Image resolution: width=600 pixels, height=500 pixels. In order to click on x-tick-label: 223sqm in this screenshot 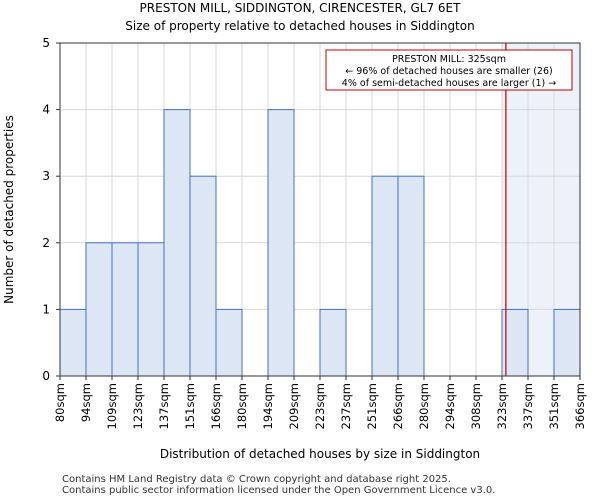, I will do `click(320, 406)`.